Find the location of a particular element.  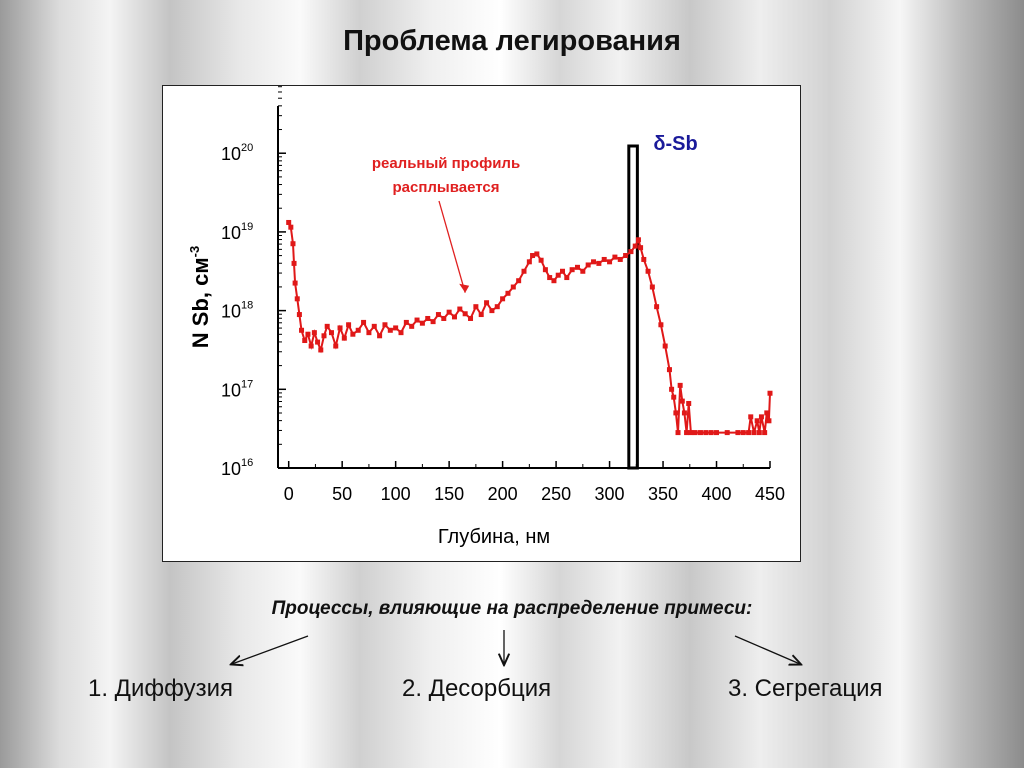

x-axis-label: Глубина, нм is located at coordinates (494, 537).